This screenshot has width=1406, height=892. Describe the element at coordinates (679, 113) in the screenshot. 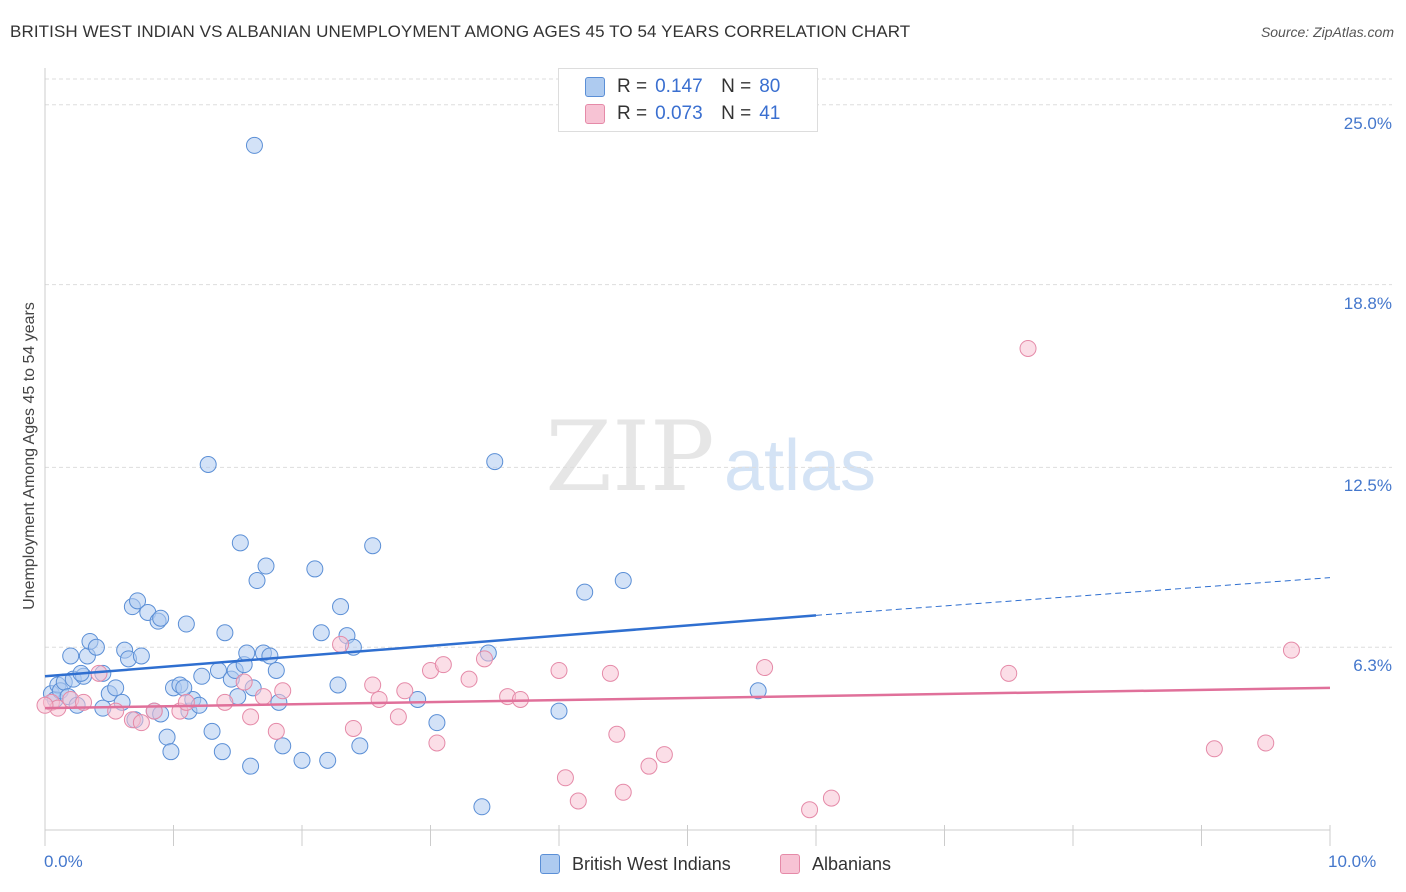

I see `r-value: 0.073` at that location.